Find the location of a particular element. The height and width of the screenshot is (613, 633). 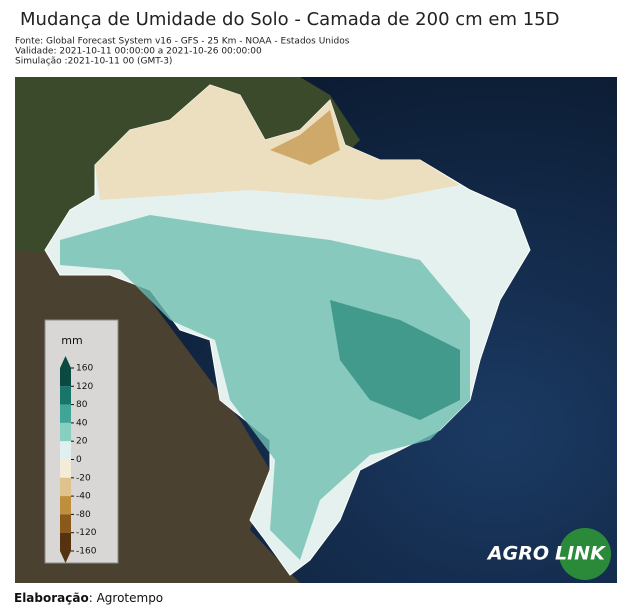

colorbar-tick-label: 120 is located at coordinates (84, 387).